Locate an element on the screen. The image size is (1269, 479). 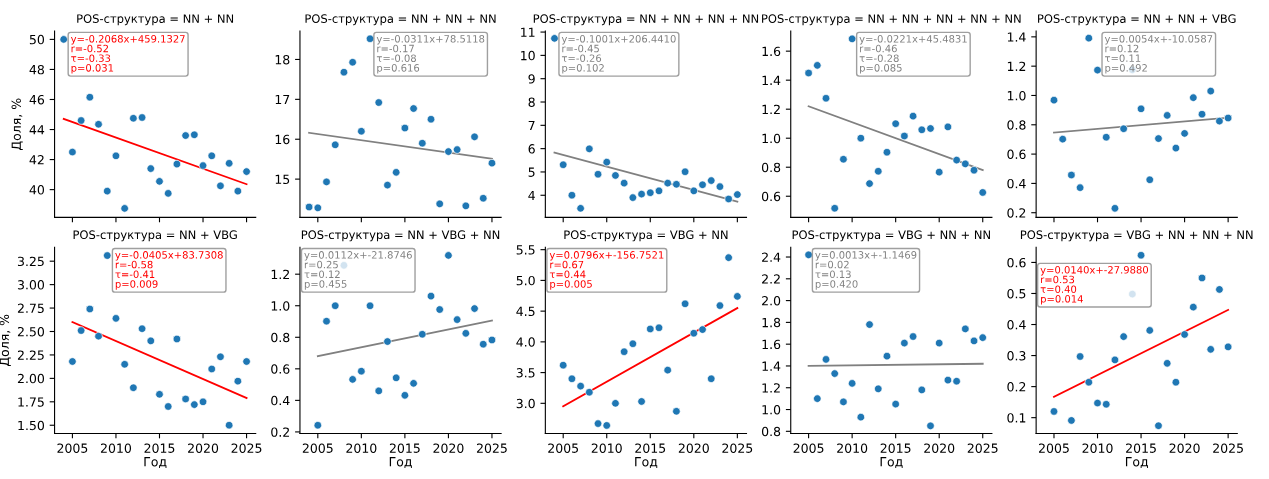
y-tick-label: 17 is located at coordinates (282, 99).